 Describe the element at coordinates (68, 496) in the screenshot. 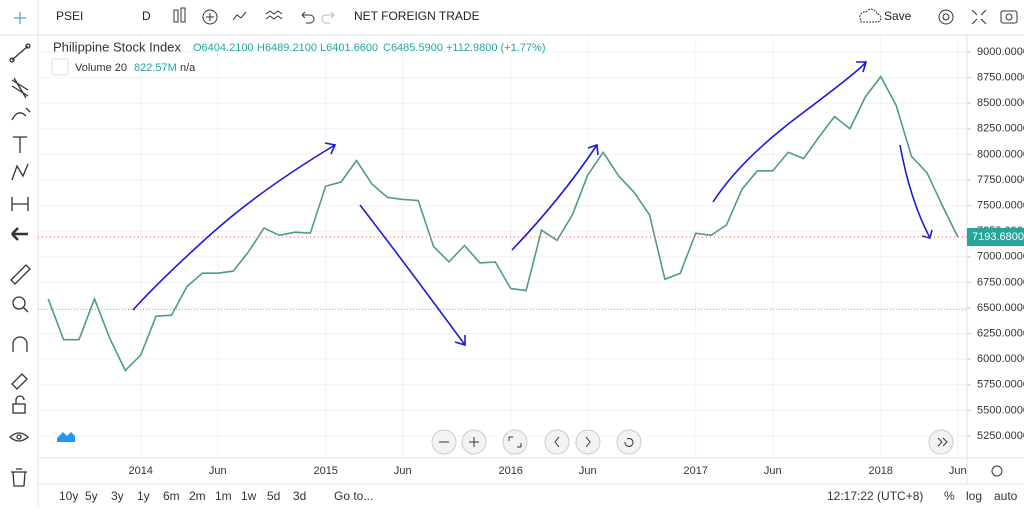

I see `range-button: 10y` at that location.